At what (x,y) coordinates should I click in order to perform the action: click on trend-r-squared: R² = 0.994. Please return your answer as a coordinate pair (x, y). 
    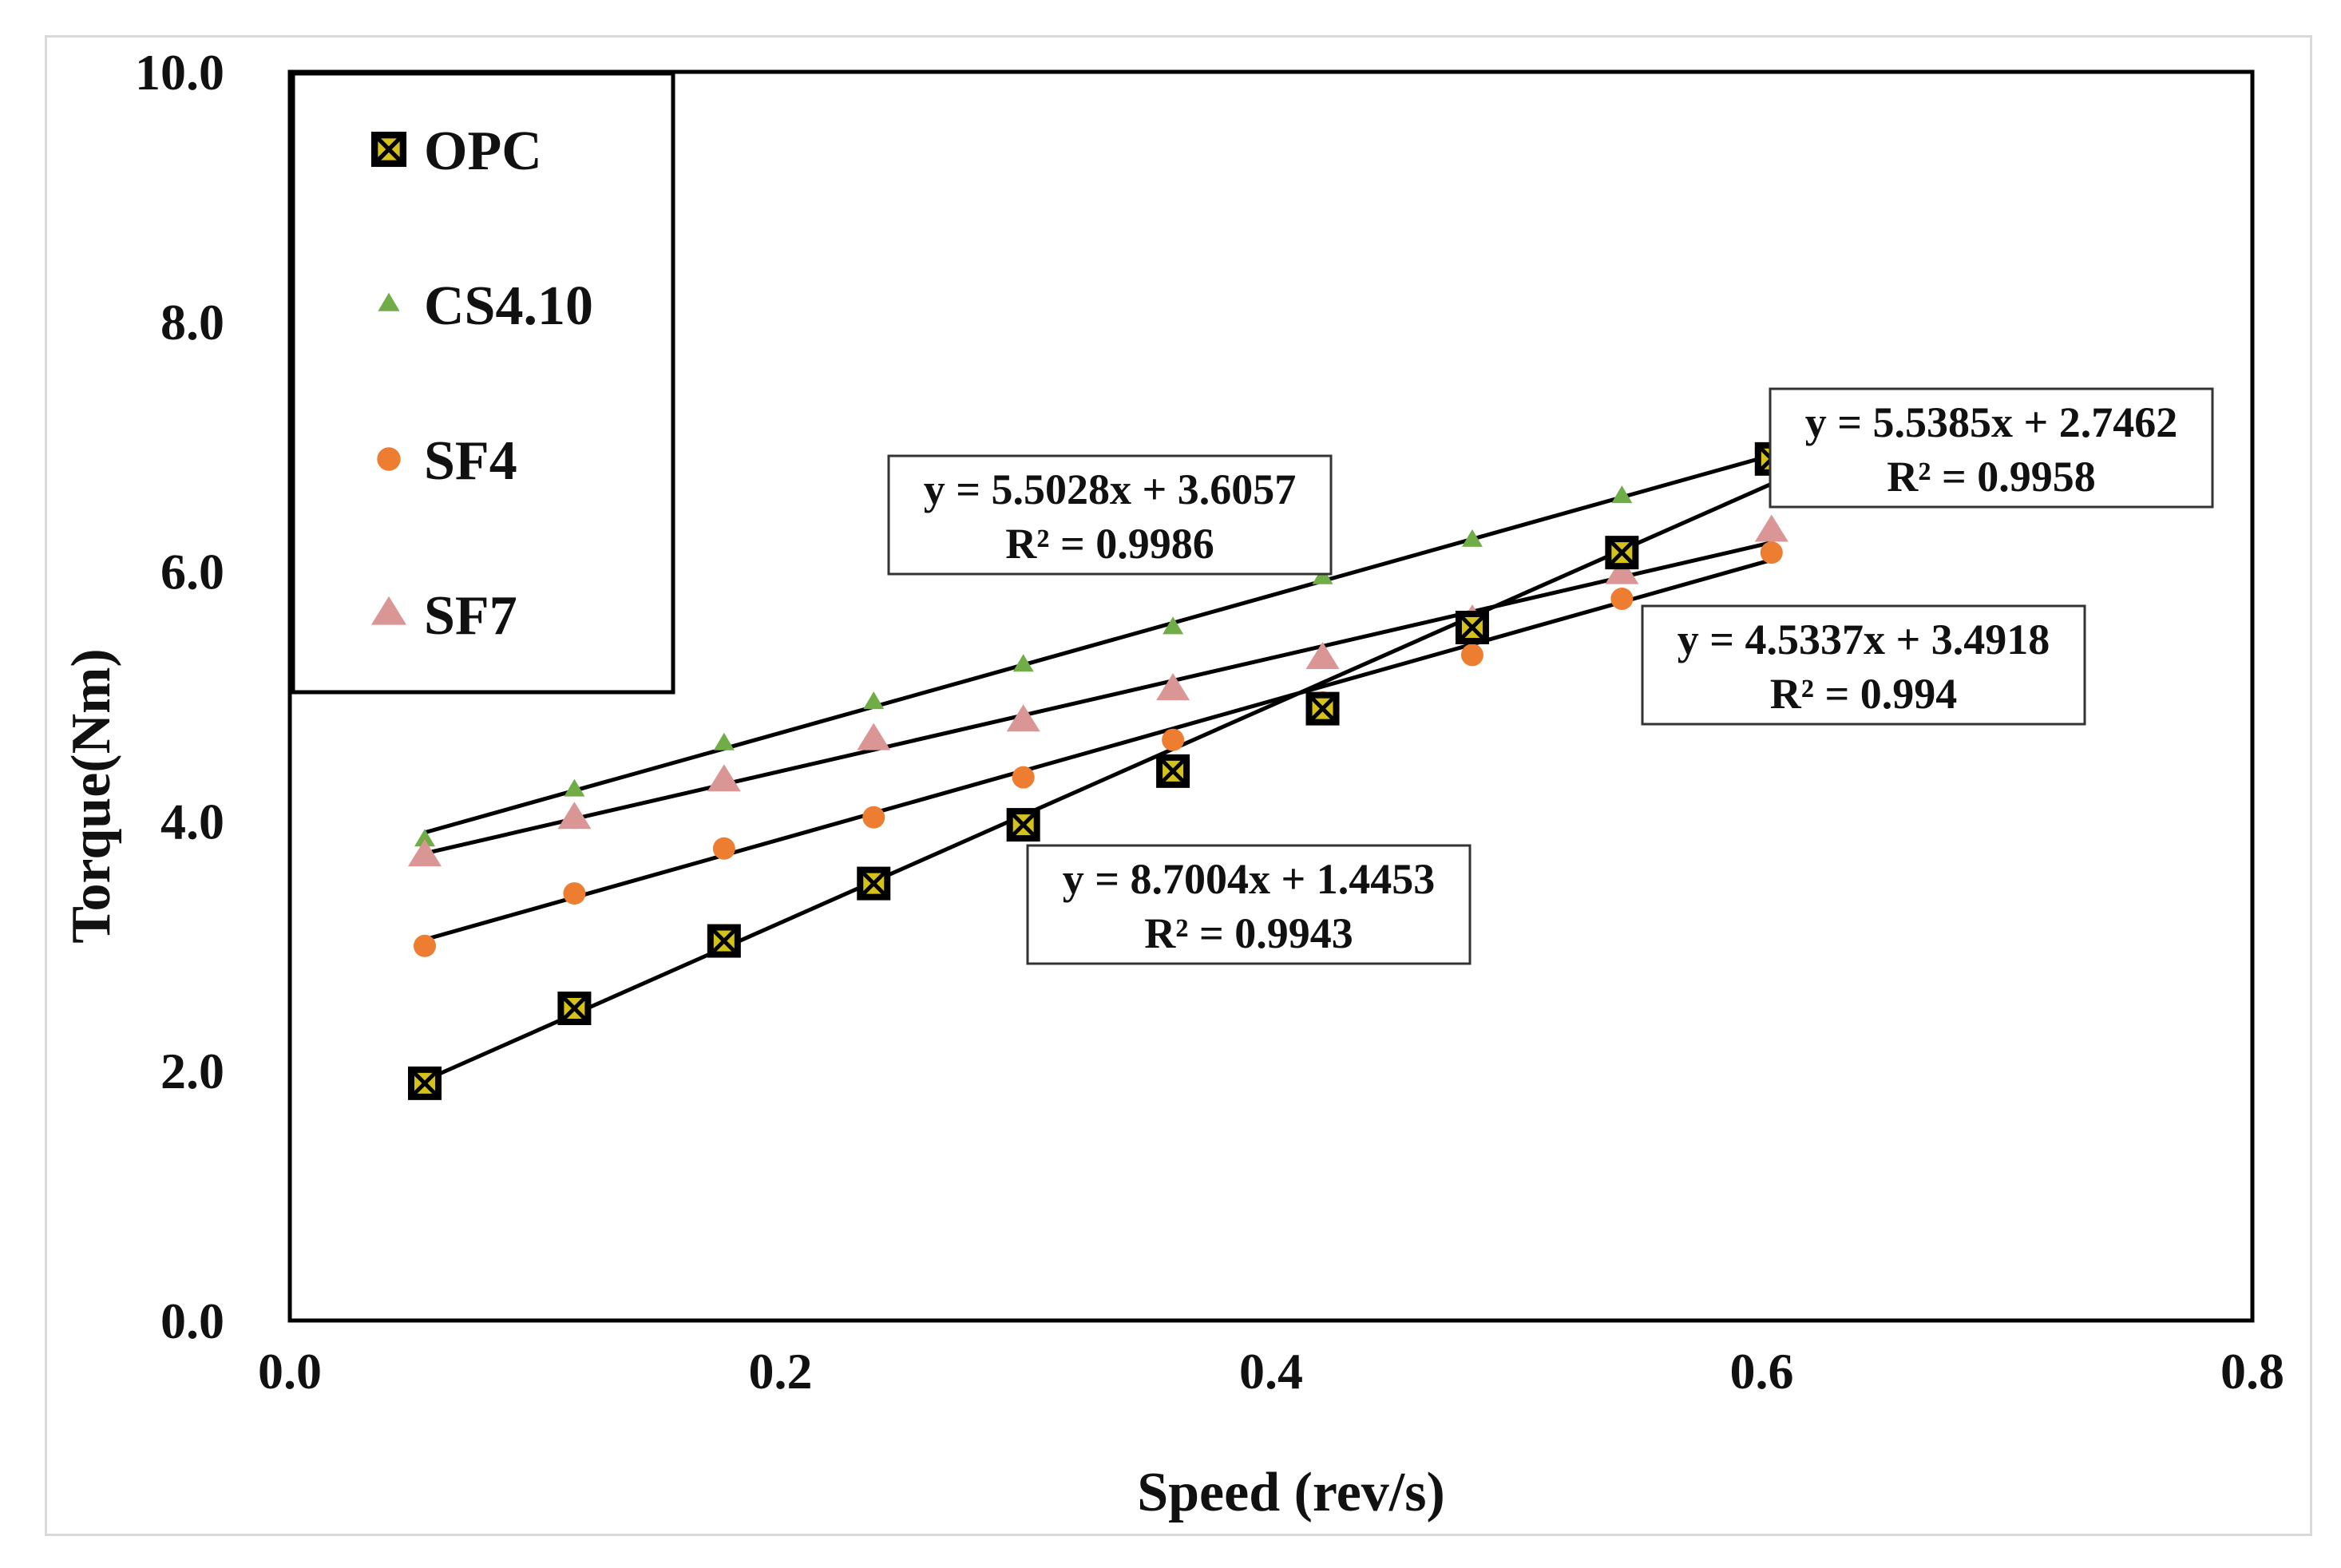
    Looking at the image, I should click on (1863, 694).